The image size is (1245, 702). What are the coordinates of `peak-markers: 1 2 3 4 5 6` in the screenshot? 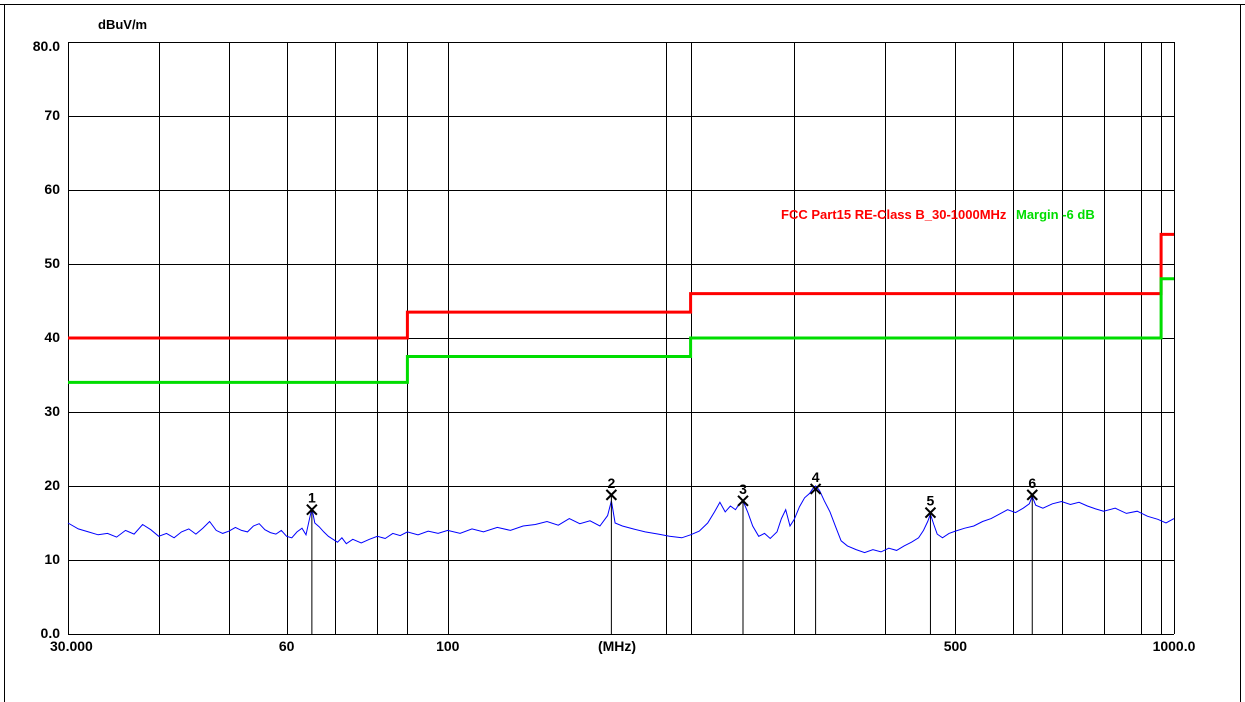 It's located at (672, 551).